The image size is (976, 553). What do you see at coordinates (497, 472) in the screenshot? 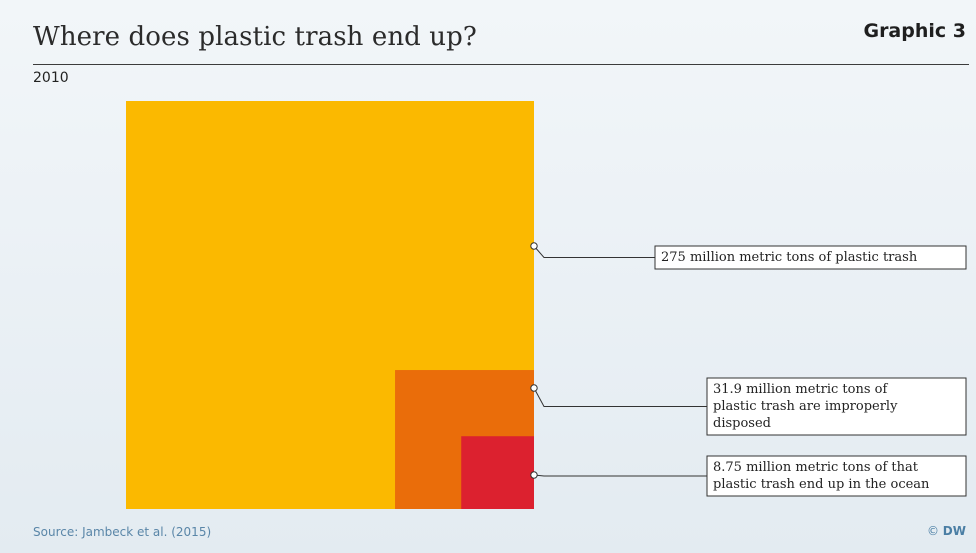
I see `square-ocean` at bounding box center [497, 472].